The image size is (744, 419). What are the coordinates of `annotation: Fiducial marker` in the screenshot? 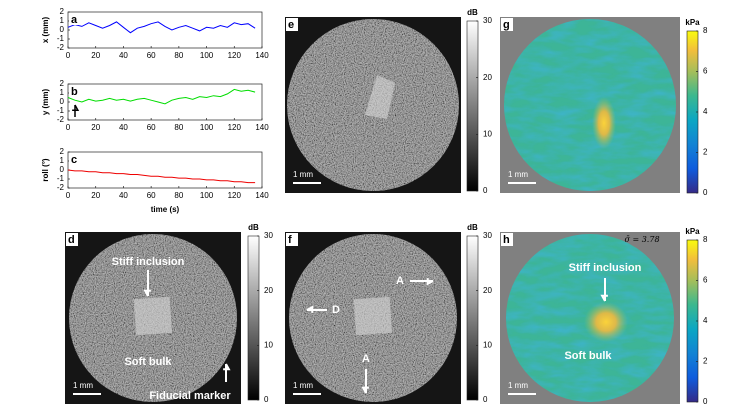 It's located at (190, 396).